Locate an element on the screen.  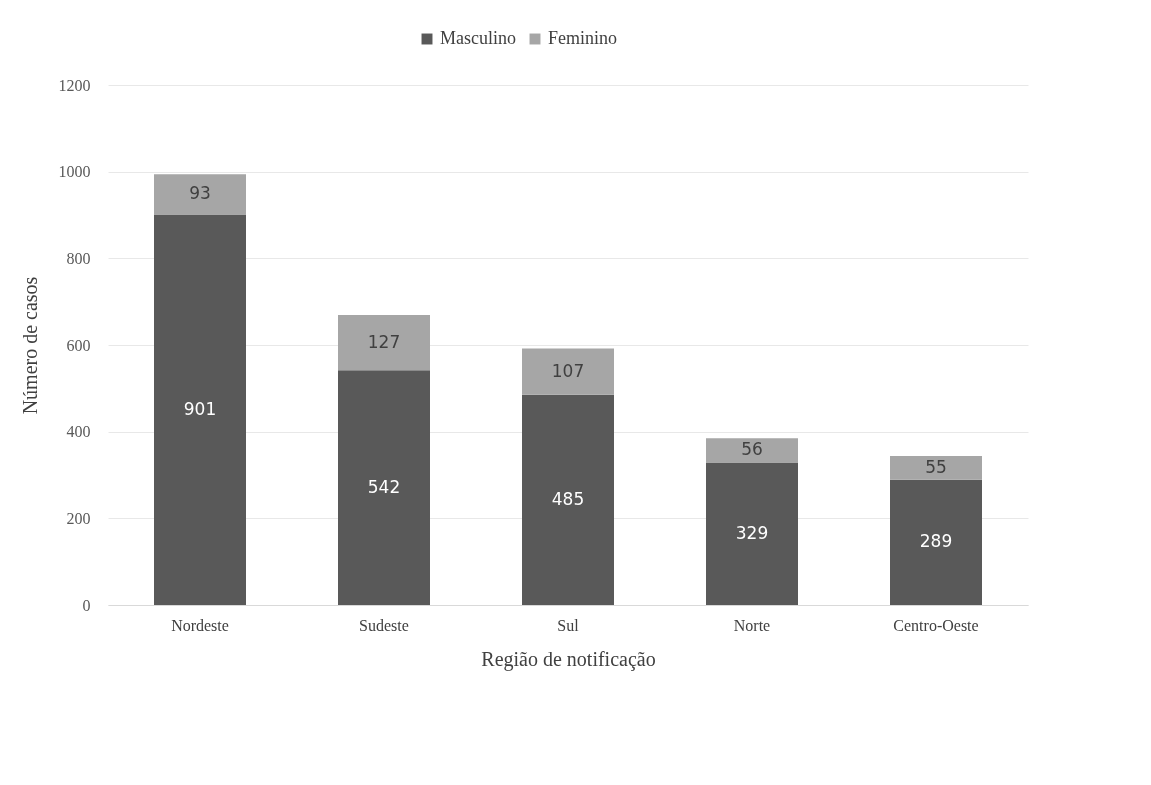
data-label: 901 is located at coordinates (200, 408).